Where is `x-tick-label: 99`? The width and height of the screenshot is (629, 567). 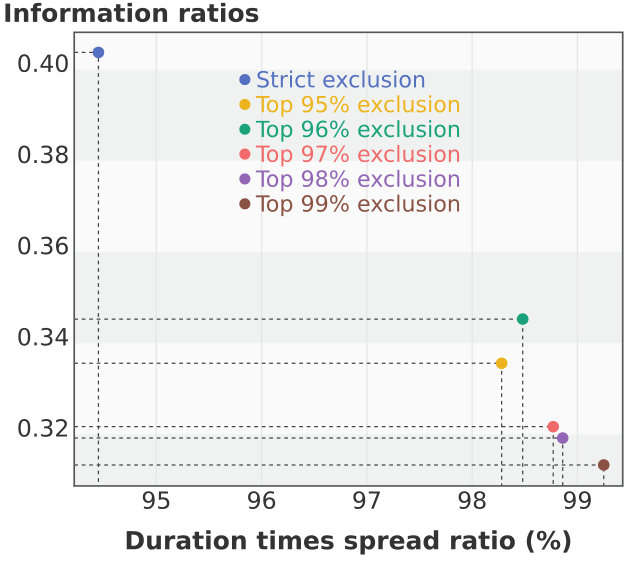
x-tick-label: 99 is located at coordinates (577, 500).